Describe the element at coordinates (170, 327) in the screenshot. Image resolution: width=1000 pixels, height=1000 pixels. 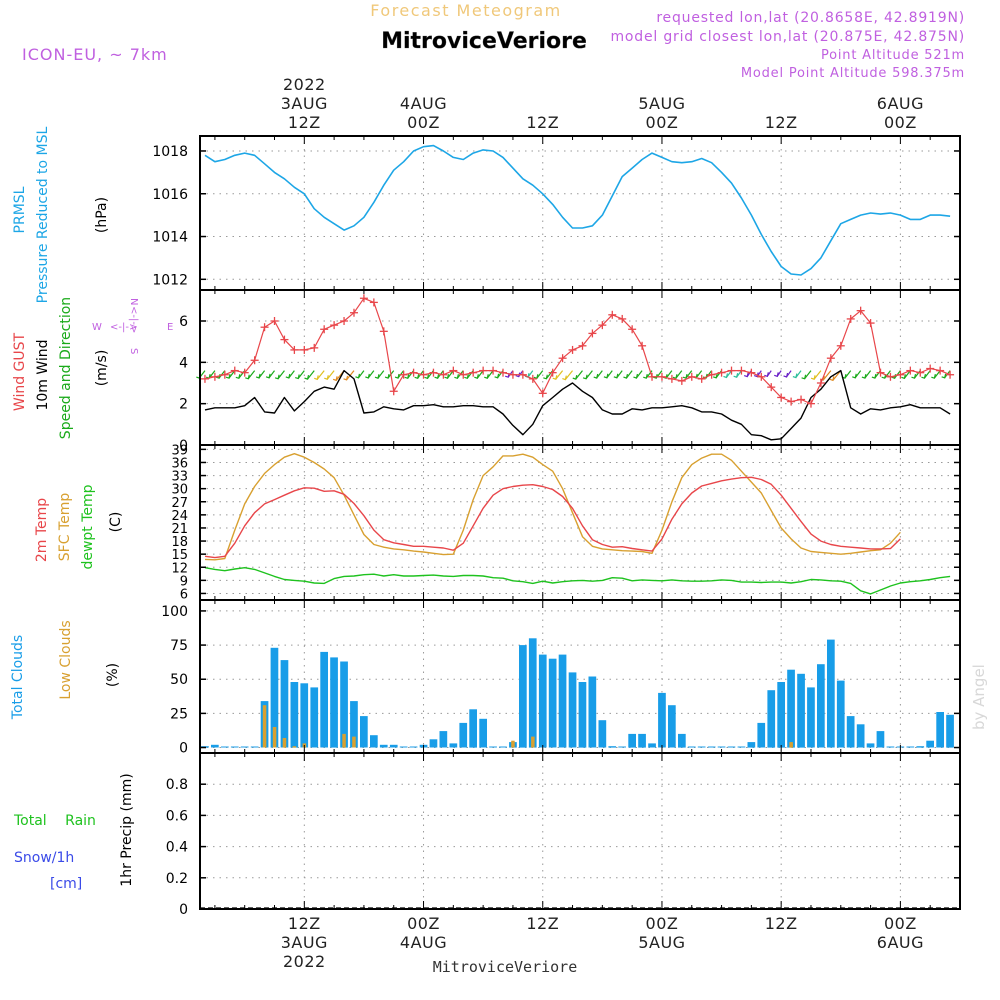
I see `compass-e: E` at that location.